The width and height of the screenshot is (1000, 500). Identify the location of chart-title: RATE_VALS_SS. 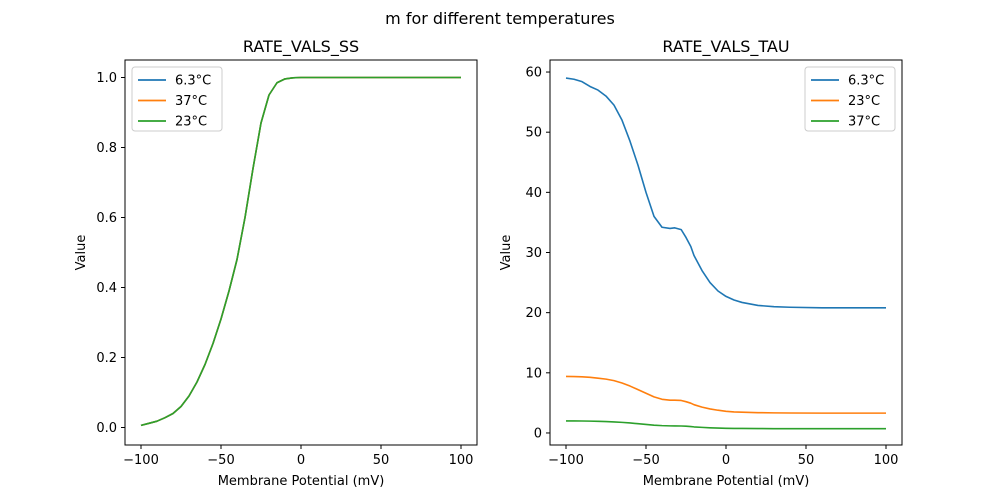
(301, 47).